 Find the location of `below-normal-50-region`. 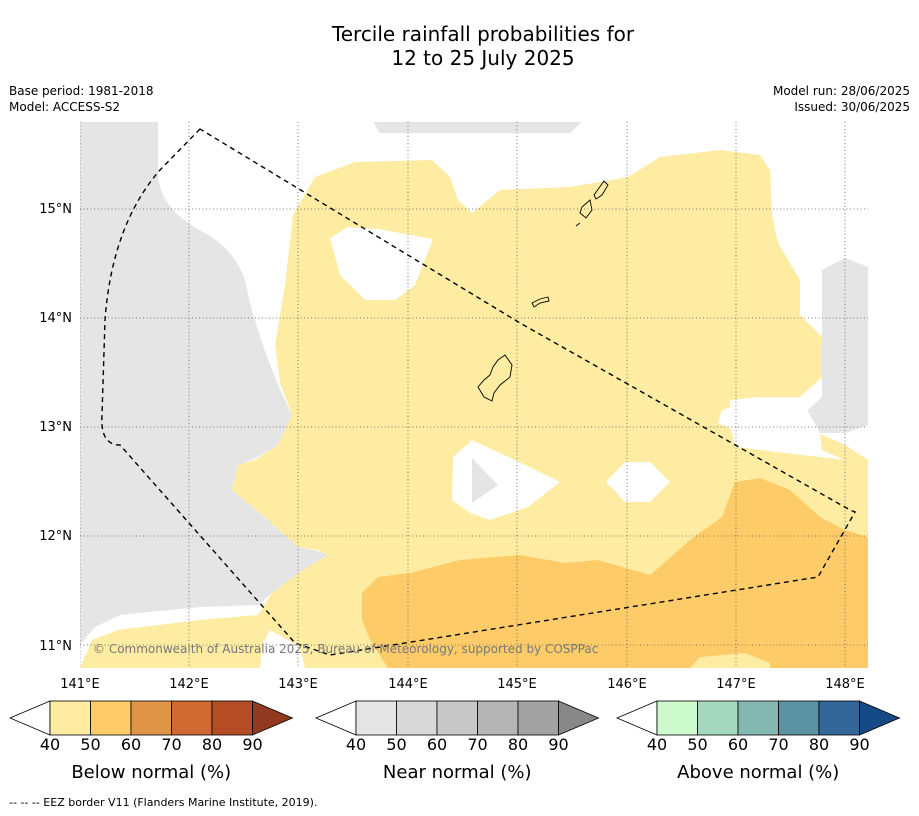

below-normal-50-region is located at coordinates (615, 573).